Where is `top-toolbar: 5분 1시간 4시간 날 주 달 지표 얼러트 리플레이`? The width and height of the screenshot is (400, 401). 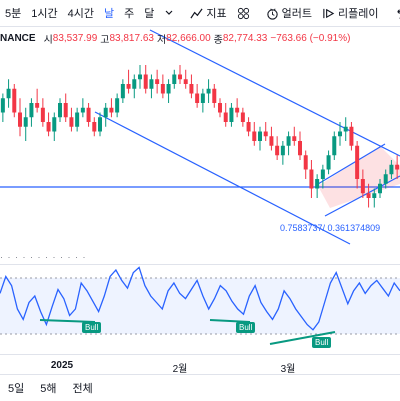 top-toolbar: 5분 1시간 4시간 날 주 달 지표 얼러트 리플레이 is located at coordinates (200, 13).